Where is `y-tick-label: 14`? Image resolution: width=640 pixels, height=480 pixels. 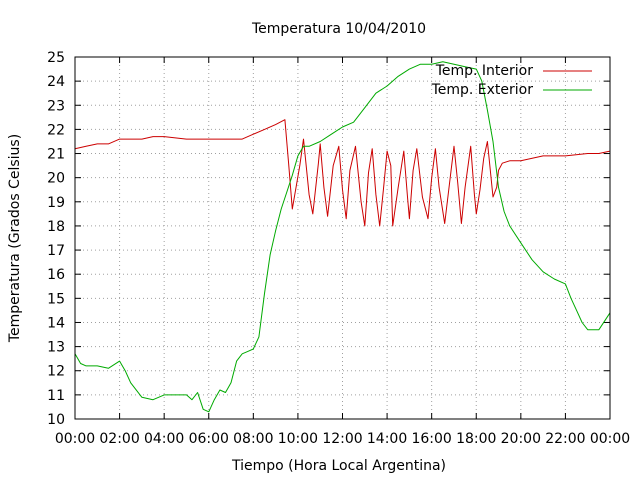
y-tick-label: 14 is located at coordinates (56, 323).